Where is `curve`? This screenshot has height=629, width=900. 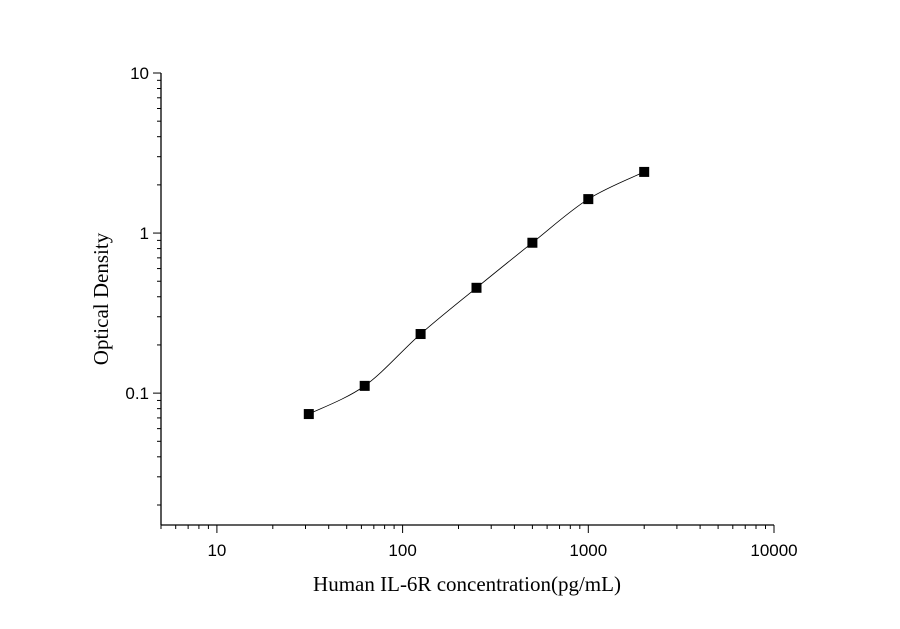 curve is located at coordinates (476, 293).